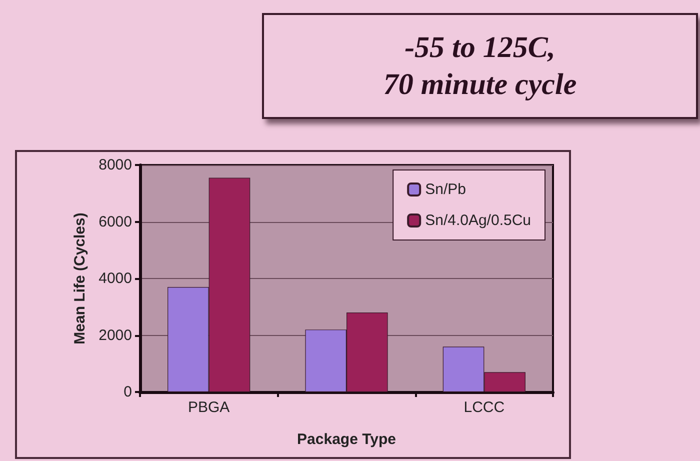  What do you see at coordinates (115, 278) in the screenshot?
I see `y-tick-label: 4000` at bounding box center [115, 278].